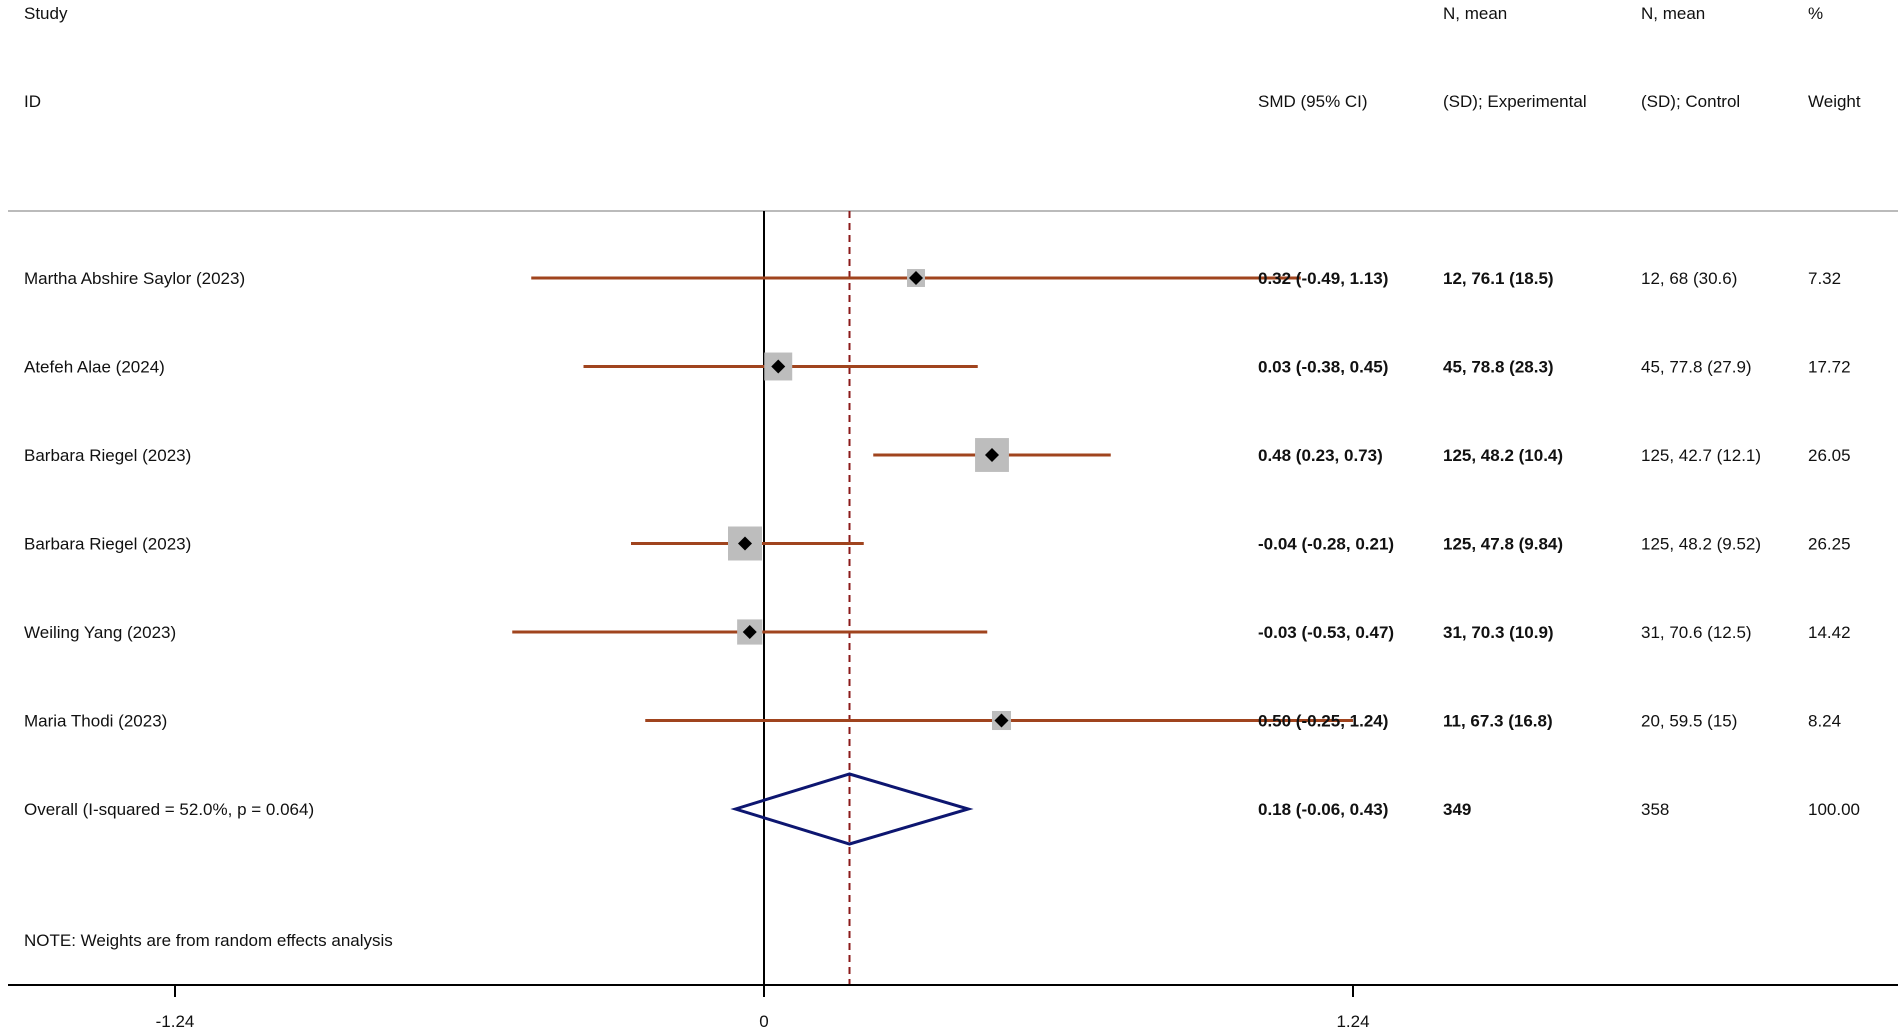 The height and width of the screenshot is (1033, 1902). What do you see at coordinates (1673, 13) in the screenshot?
I see `header-control-1: N, mean` at bounding box center [1673, 13].